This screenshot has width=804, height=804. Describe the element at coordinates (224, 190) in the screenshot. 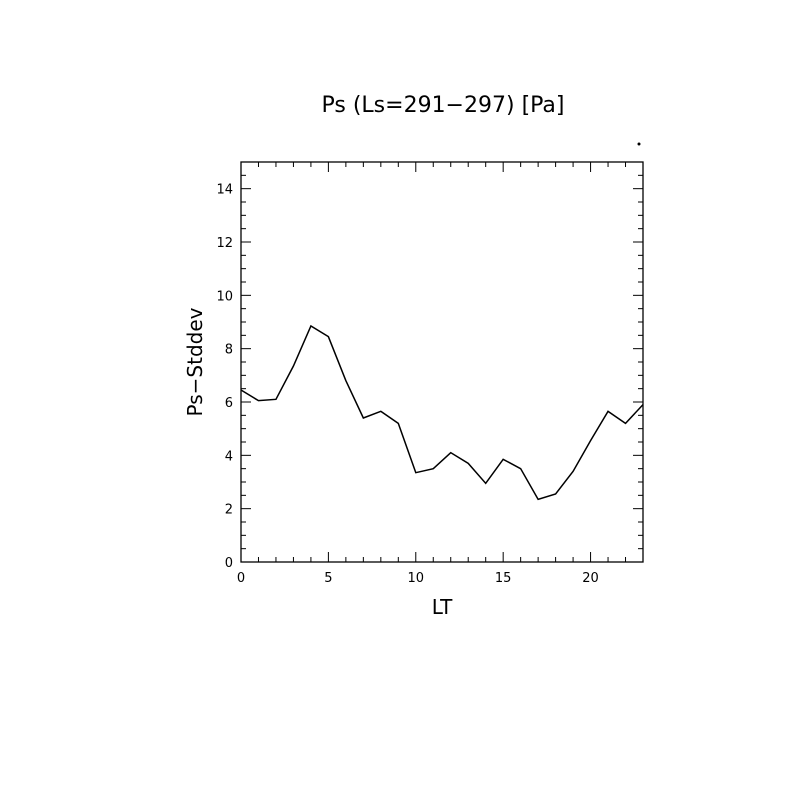

I see `y-tick-label: 14` at that location.